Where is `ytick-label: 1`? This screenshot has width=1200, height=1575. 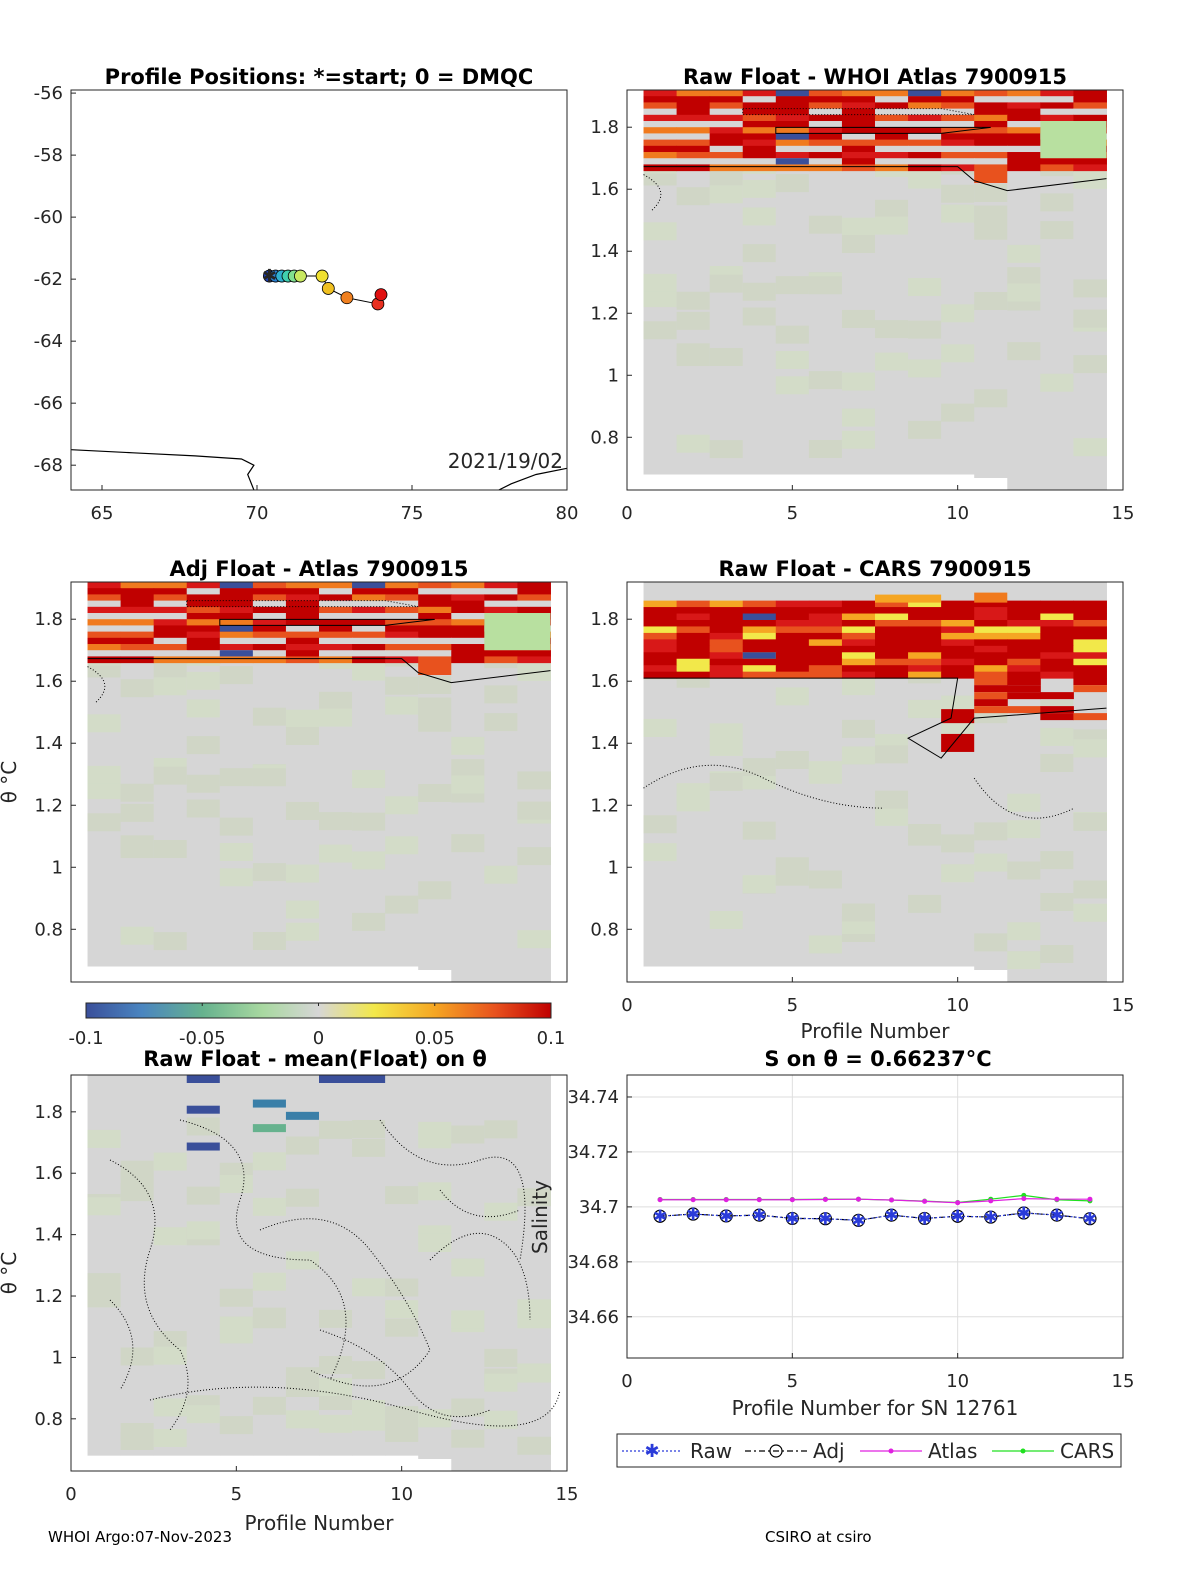
ytick-label: 1 is located at coordinates (57, 867).